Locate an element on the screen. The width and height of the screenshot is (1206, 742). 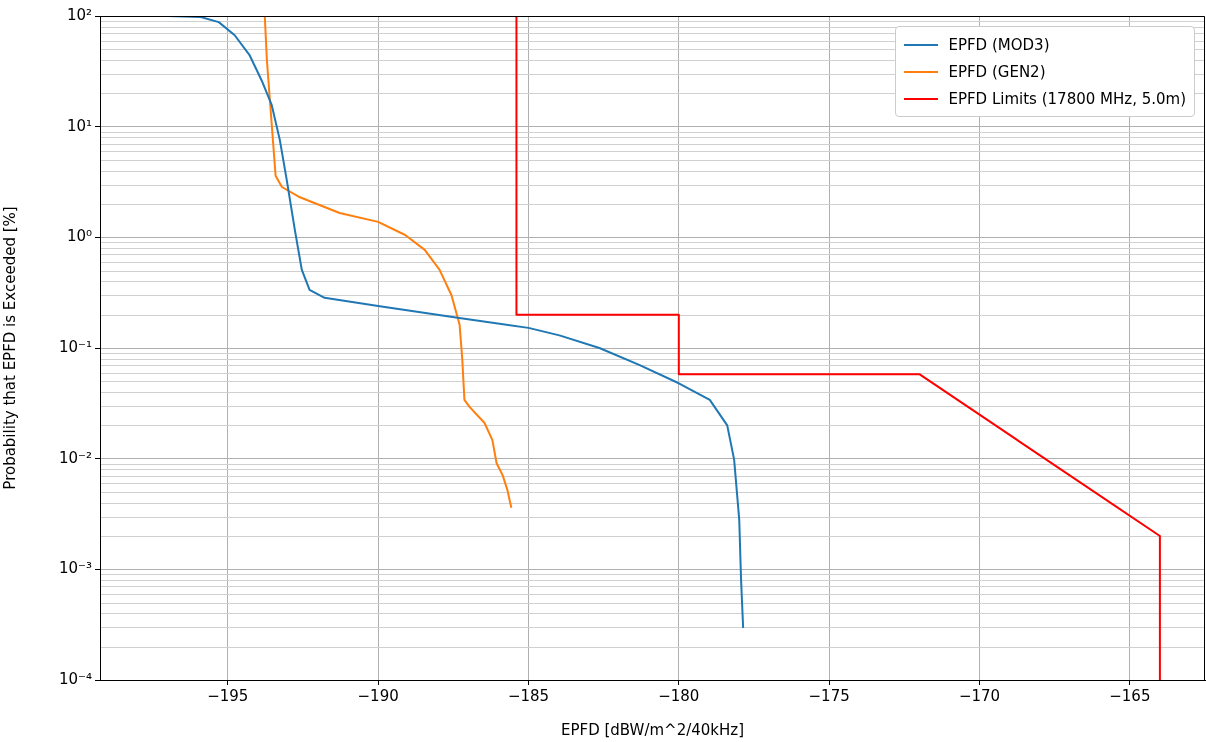
y-tick-label: 10⁻² is located at coordinates (75, 457).